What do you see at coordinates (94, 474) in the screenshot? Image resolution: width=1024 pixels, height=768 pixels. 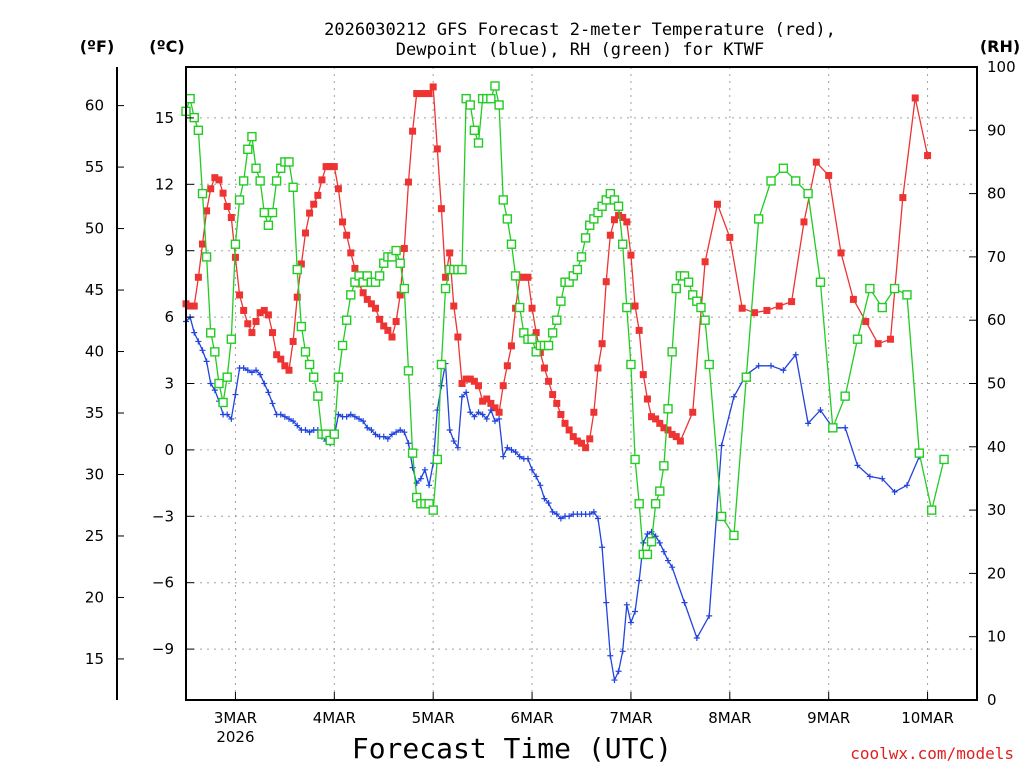 I see `f-tick-label: 30` at bounding box center [94, 474].